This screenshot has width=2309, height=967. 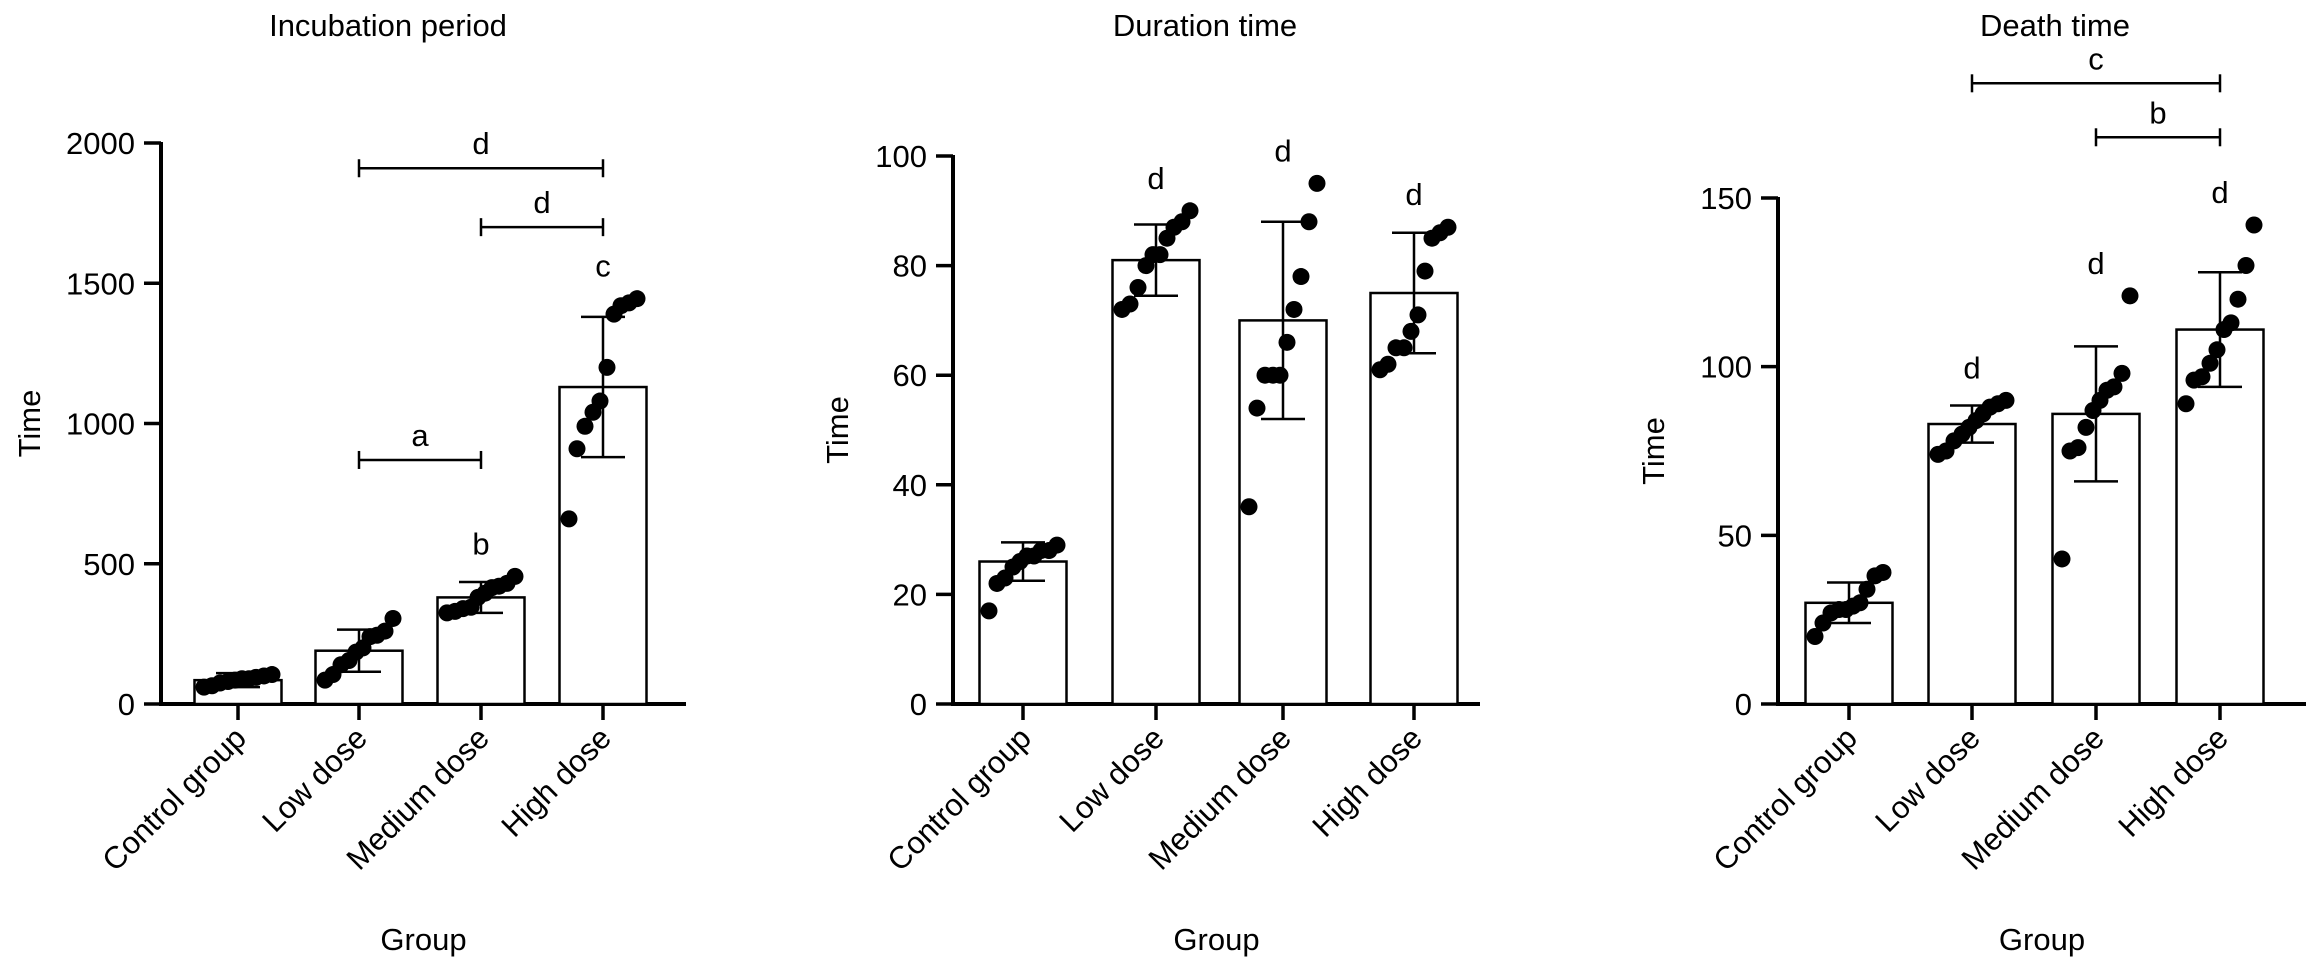 What do you see at coordinates (100, 143) in the screenshot?
I see `y-tick-label: 2000` at bounding box center [100, 143].